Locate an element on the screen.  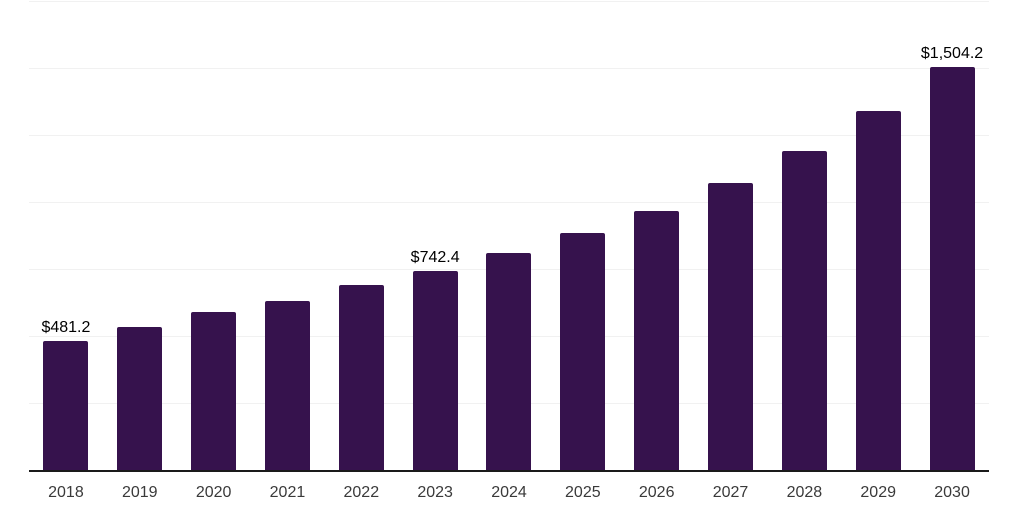
data-label-2023: $742.4 is located at coordinates (435, 257).